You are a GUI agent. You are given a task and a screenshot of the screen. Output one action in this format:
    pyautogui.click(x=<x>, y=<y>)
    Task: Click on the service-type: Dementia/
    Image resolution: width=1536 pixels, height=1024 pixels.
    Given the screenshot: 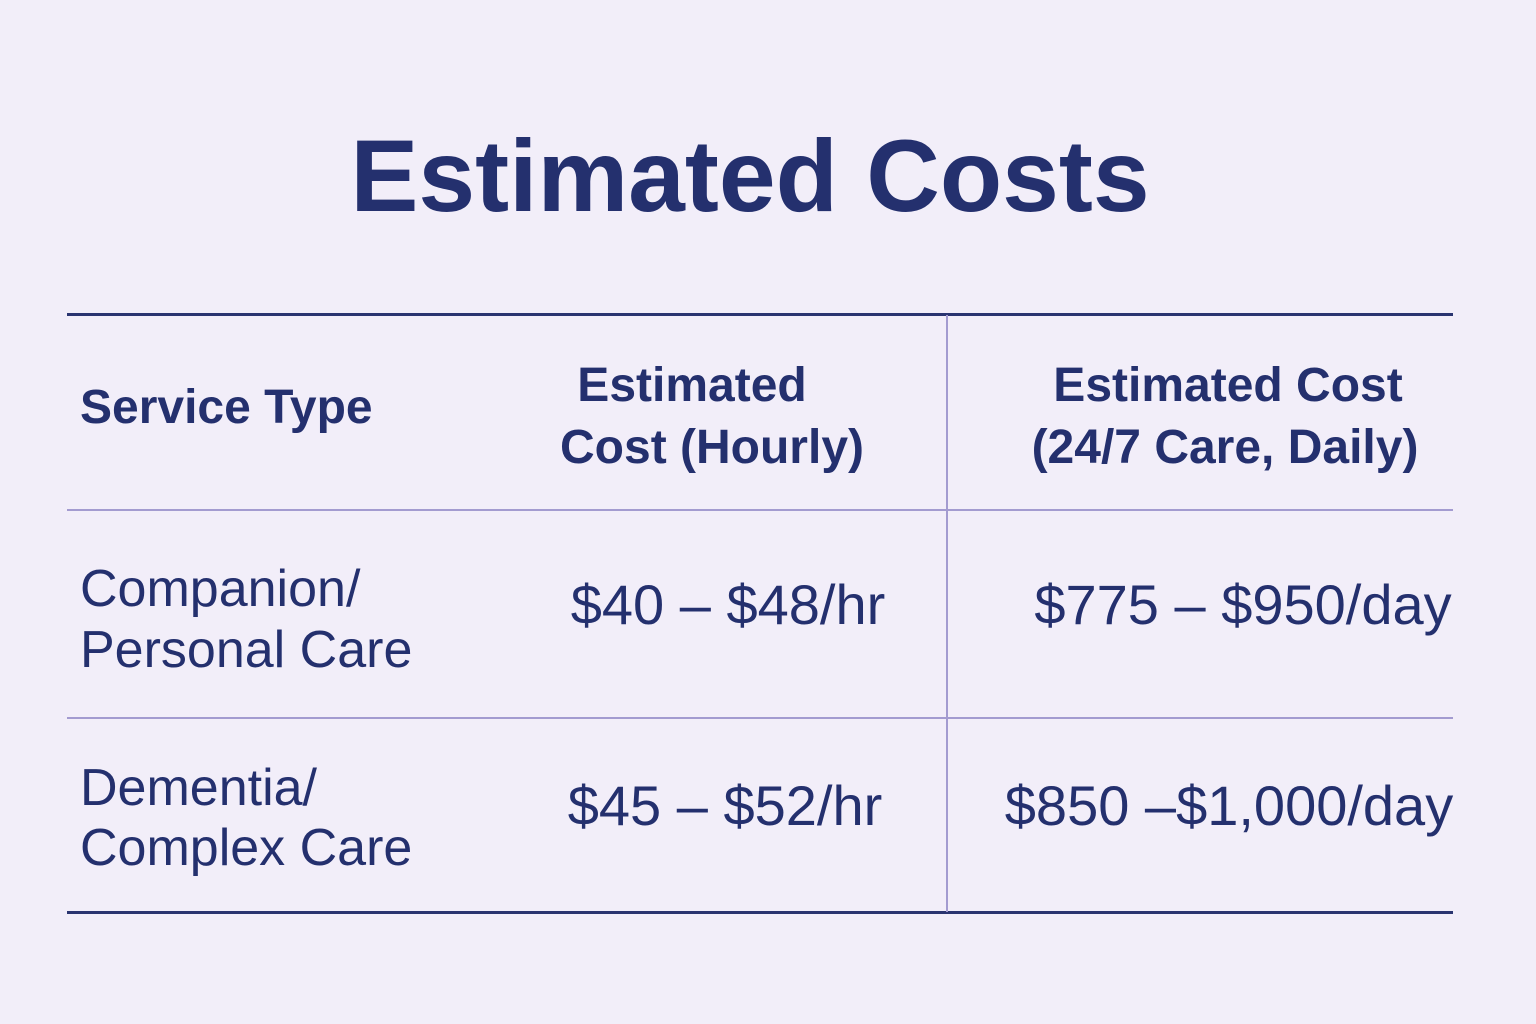 What is the action you would take?
    pyautogui.click(x=198, y=788)
    